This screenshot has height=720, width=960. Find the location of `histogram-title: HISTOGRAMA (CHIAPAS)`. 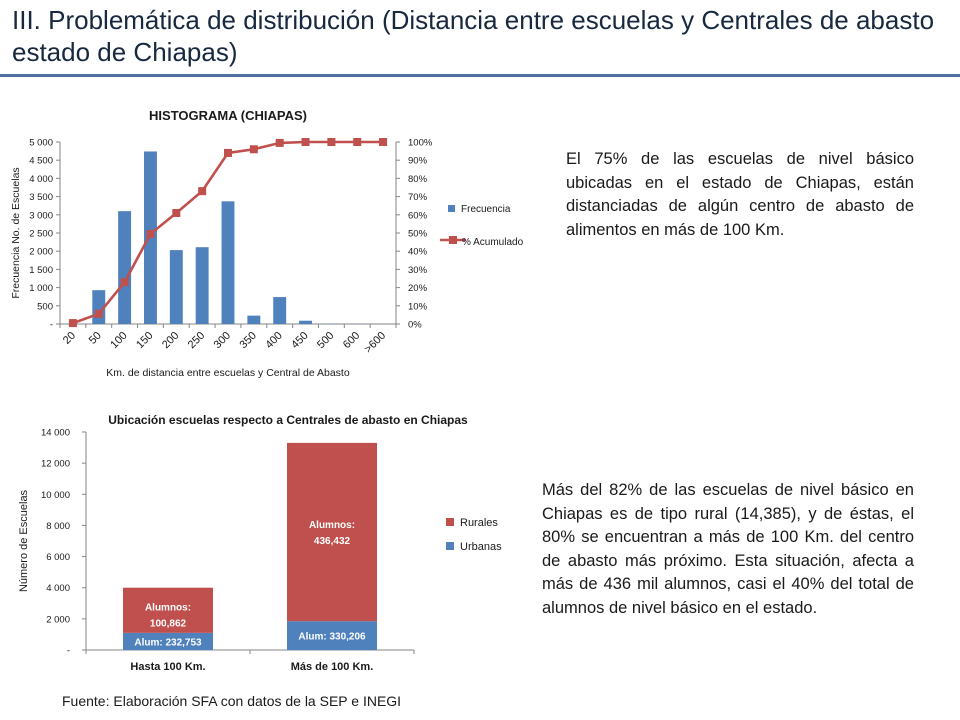

histogram-title: HISTOGRAMA (CHIAPAS) is located at coordinates (228, 115).